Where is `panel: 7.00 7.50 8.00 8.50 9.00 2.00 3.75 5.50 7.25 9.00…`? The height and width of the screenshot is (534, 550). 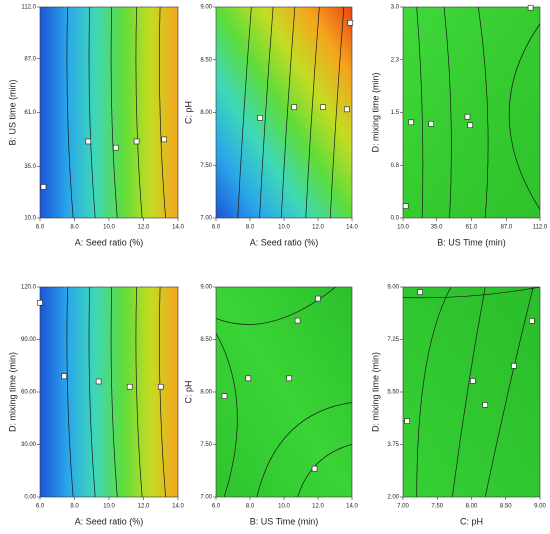 panel: 7.00 7.50 8.00 8.50 9.00 2.00 3.75 5.50 7.25 9.00… is located at coordinates (458, 406).